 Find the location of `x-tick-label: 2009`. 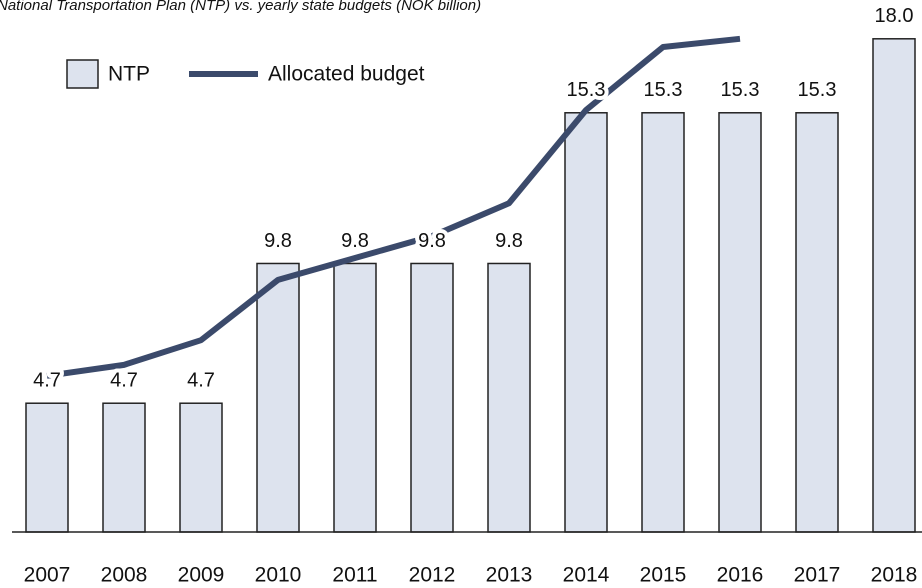

x-tick-label: 2009 is located at coordinates (201, 575).